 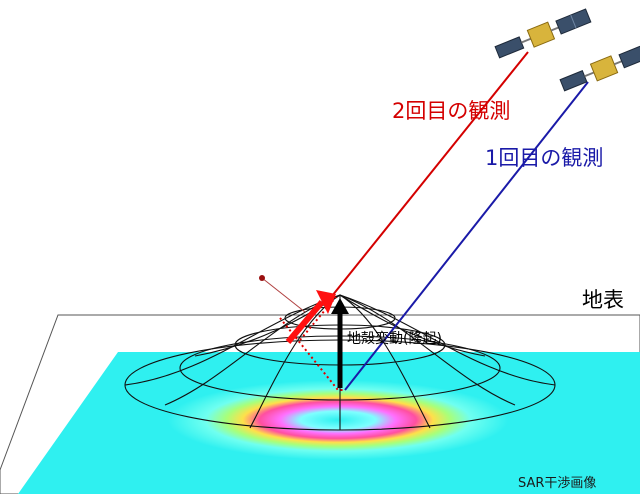 I want to click on crustal-deformation-label: 地殻変動(隆起), so click(x=394, y=339).